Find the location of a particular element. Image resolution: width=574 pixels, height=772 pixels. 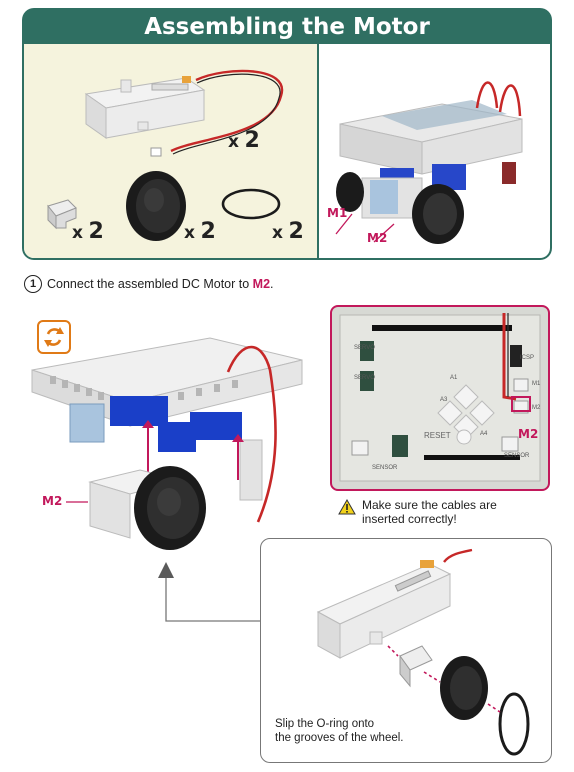

silk-icsp: ICSP is located at coordinates (527, 358).